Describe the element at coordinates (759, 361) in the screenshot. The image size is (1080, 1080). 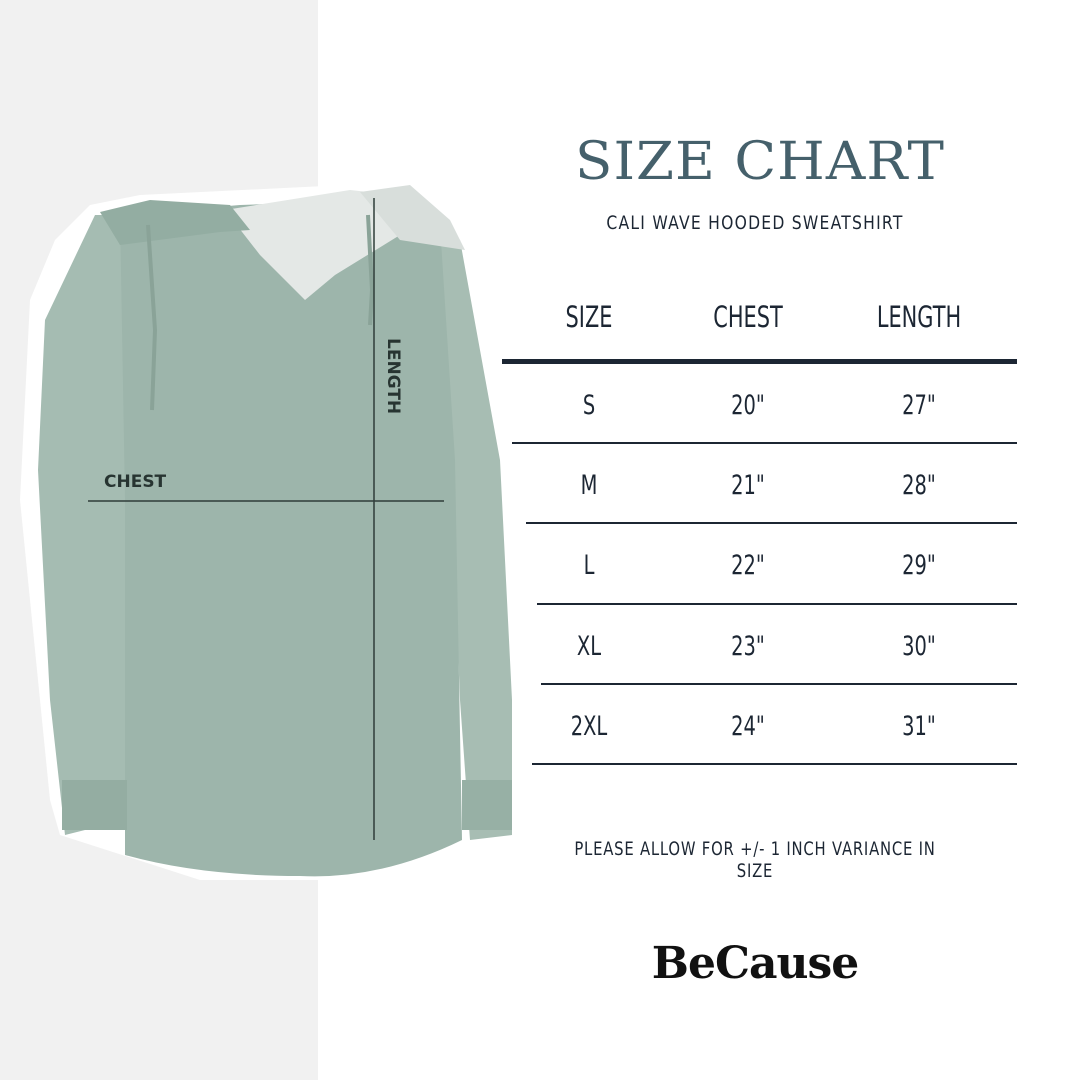
I see `header-divider` at that location.